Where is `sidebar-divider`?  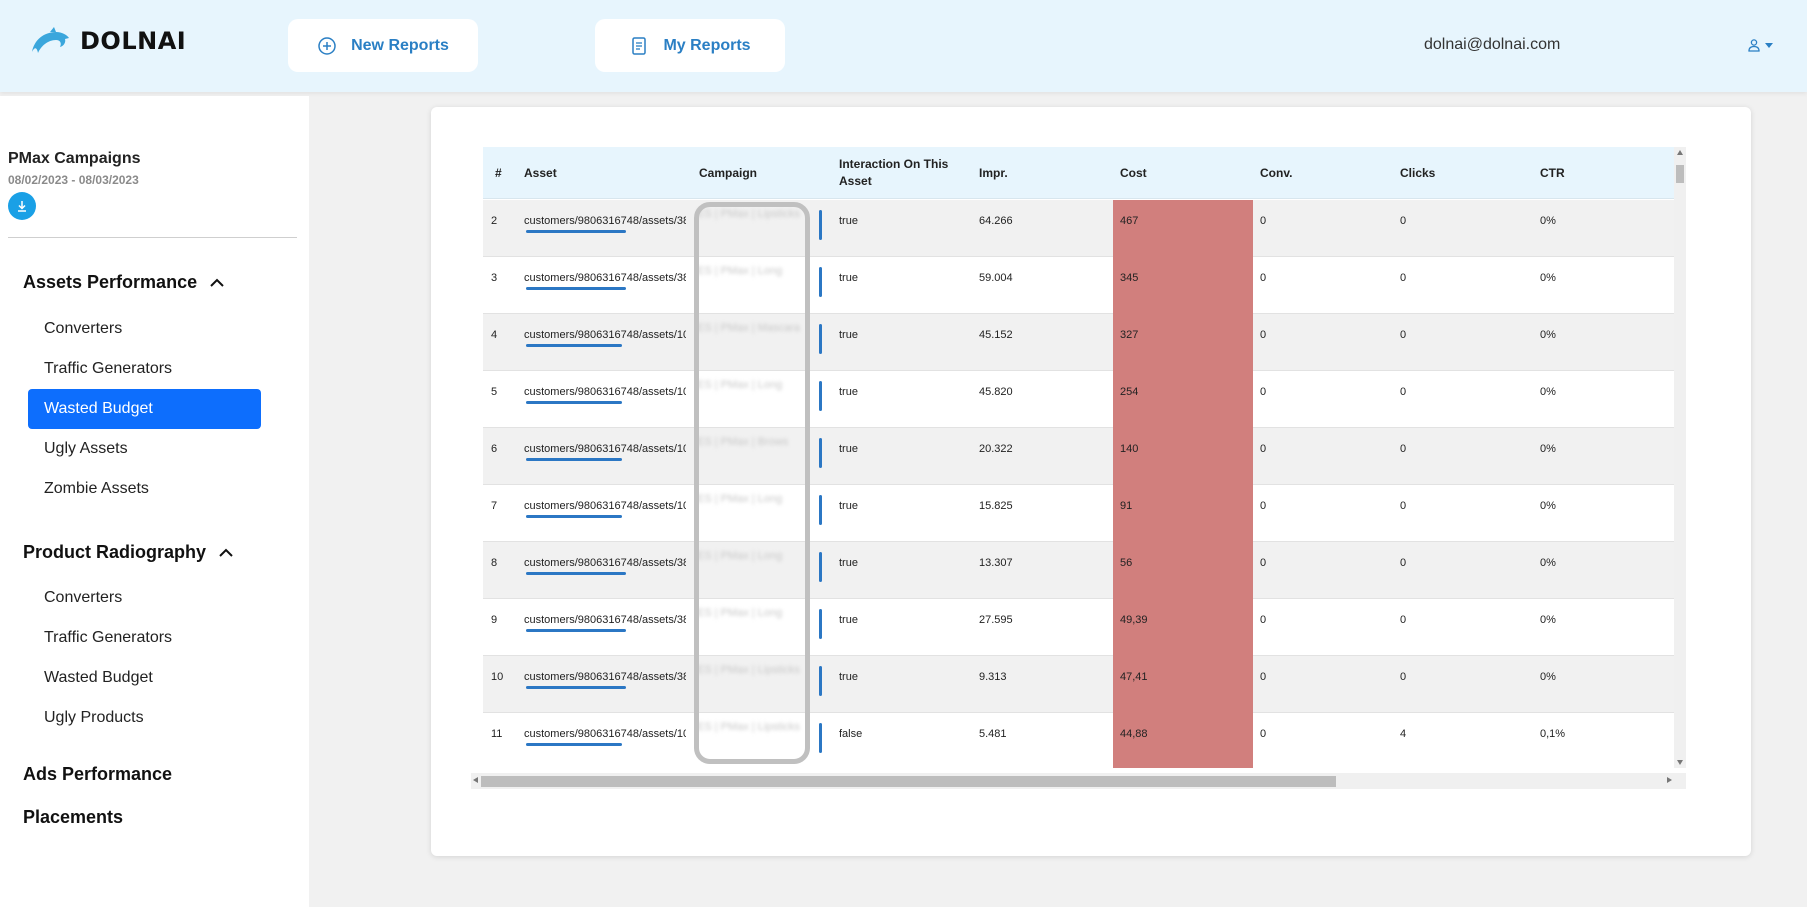 sidebar-divider is located at coordinates (152, 237).